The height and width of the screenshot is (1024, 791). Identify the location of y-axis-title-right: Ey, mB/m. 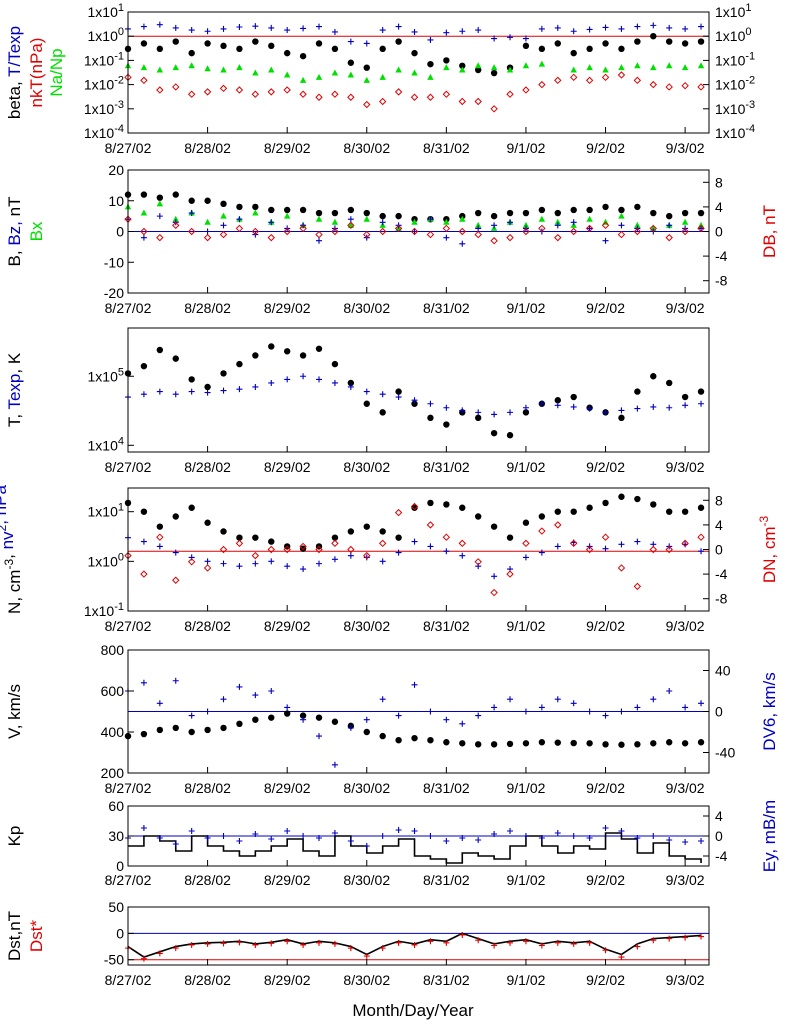
(769, 836).